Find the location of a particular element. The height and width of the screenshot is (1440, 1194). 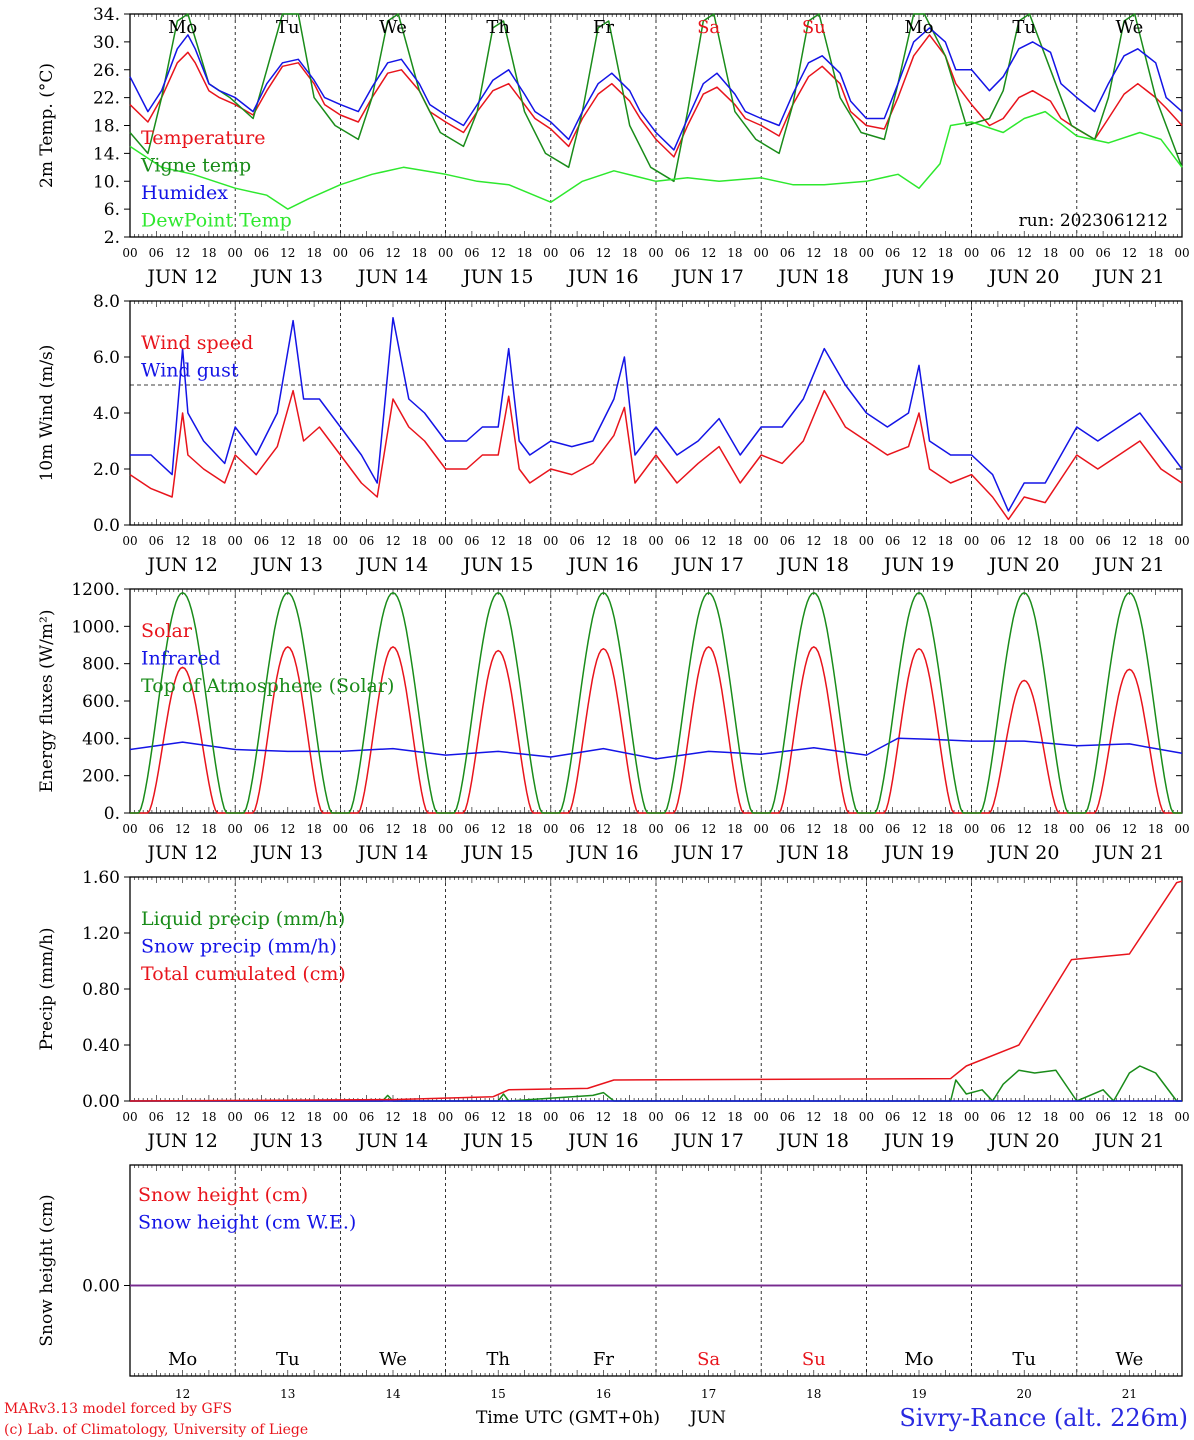

legend-entry: Infrared is located at coordinates (181, 659).